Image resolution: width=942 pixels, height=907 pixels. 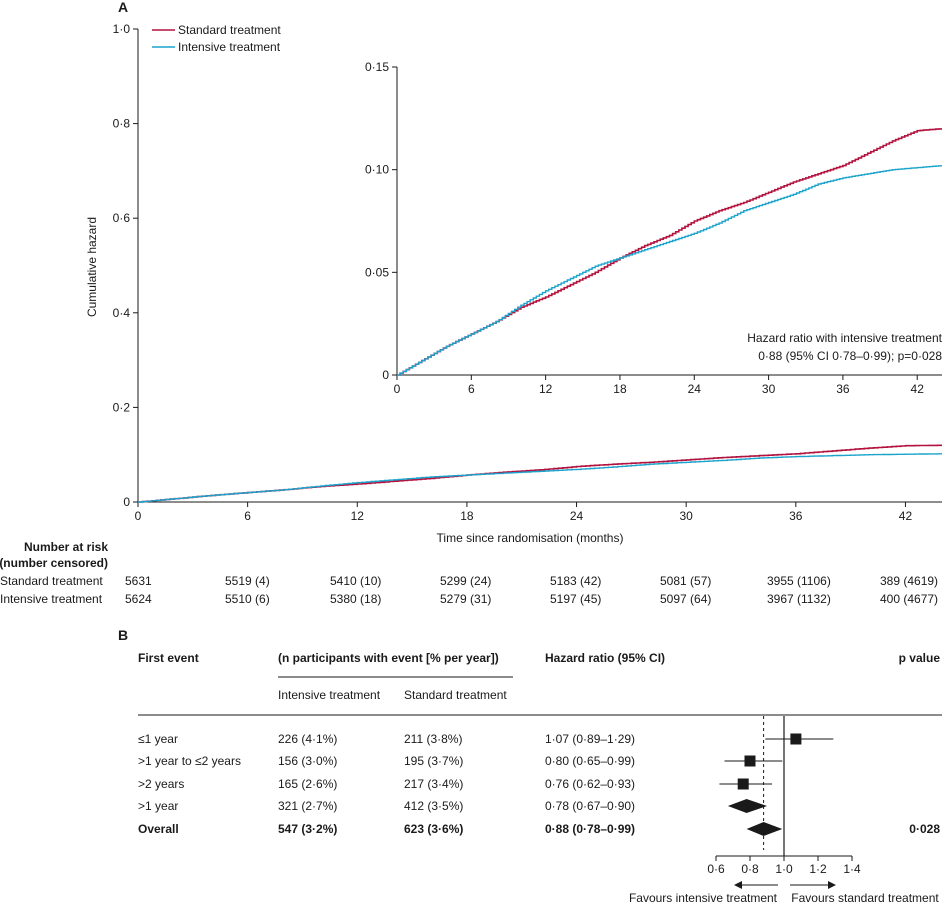 I want to click on main-x-tick-label: 0, so click(x=138, y=516).